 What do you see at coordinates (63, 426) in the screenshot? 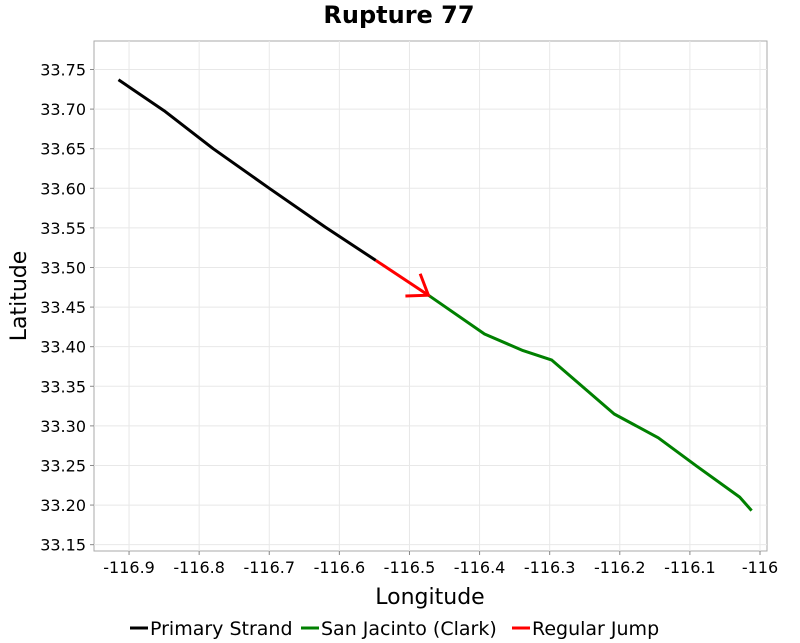
I see `y-tick-label: 33.30` at bounding box center [63, 426].